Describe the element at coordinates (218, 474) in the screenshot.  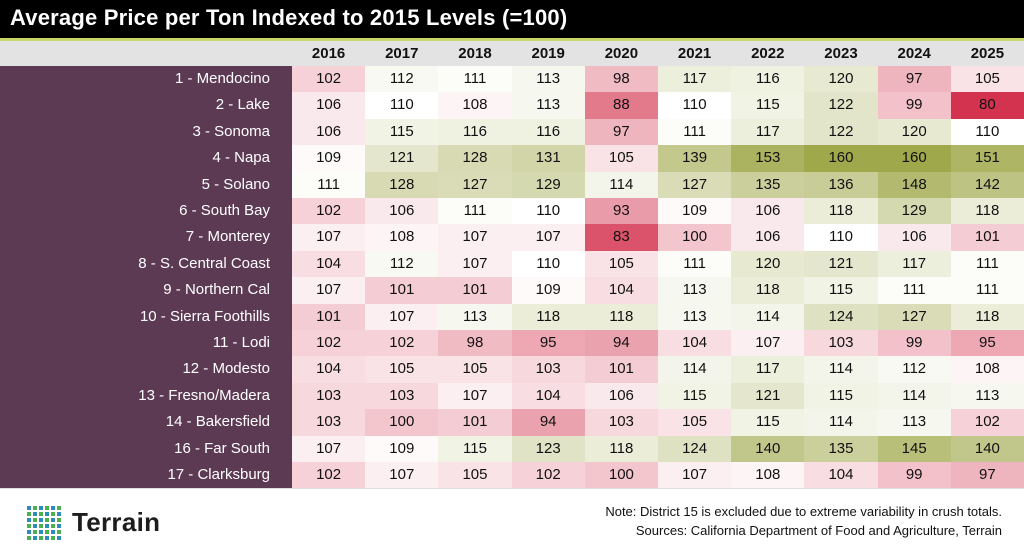
I see `district-label: 17 - Clarksburg` at that location.